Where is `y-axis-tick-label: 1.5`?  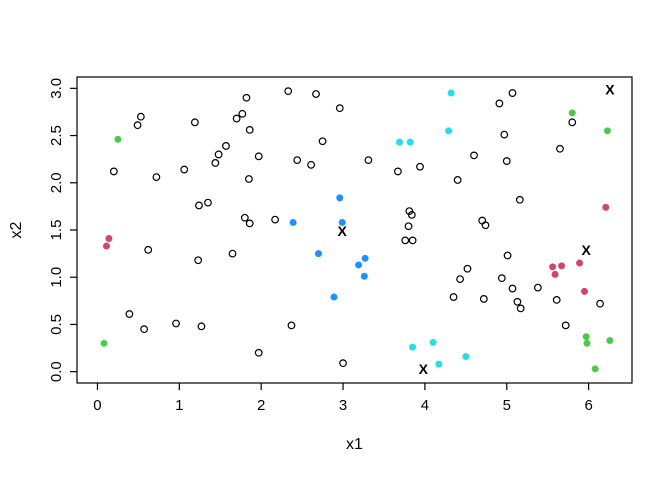 y-axis-tick-label: 1.5 is located at coordinates (56, 230).